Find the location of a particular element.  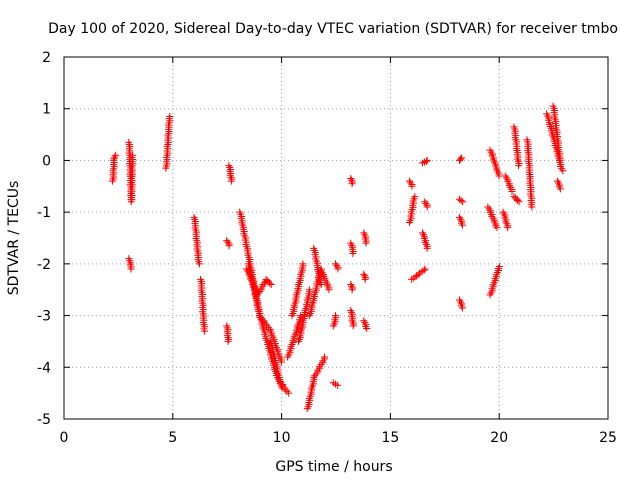

y-tick-label: 1 is located at coordinates (46, 110).